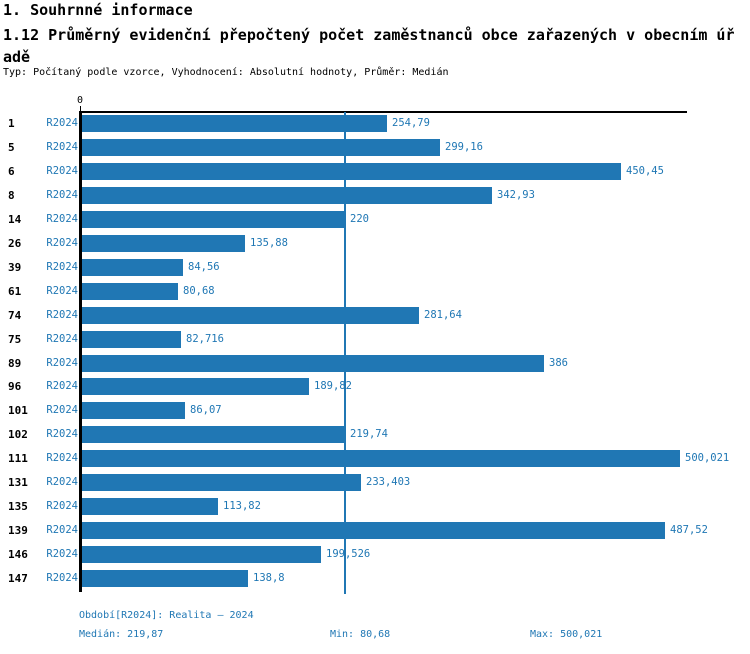  I want to click on bar-value-label: 487,52, so click(689, 530).